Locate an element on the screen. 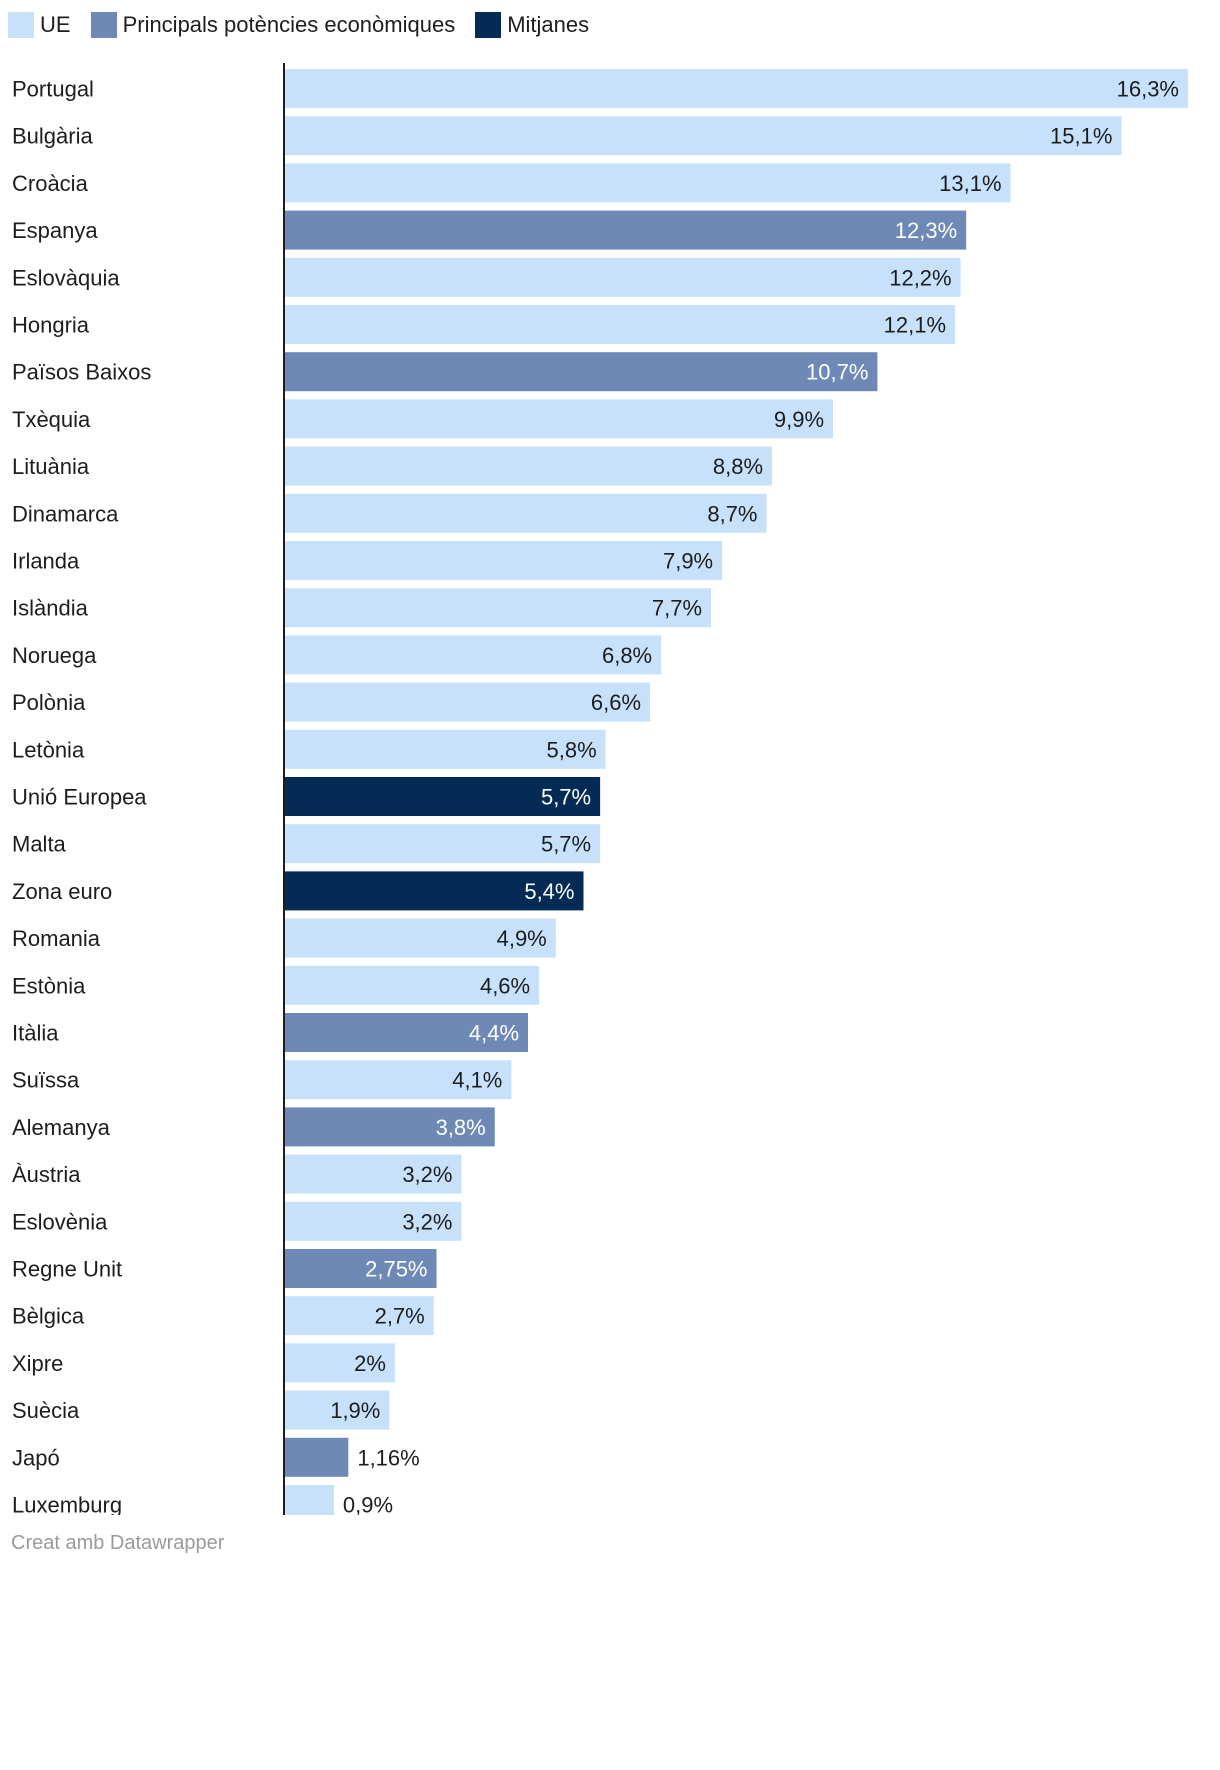 This screenshot has height=1770, width=1220. value-label: 3,8% is located at coordinates (461, 1127).